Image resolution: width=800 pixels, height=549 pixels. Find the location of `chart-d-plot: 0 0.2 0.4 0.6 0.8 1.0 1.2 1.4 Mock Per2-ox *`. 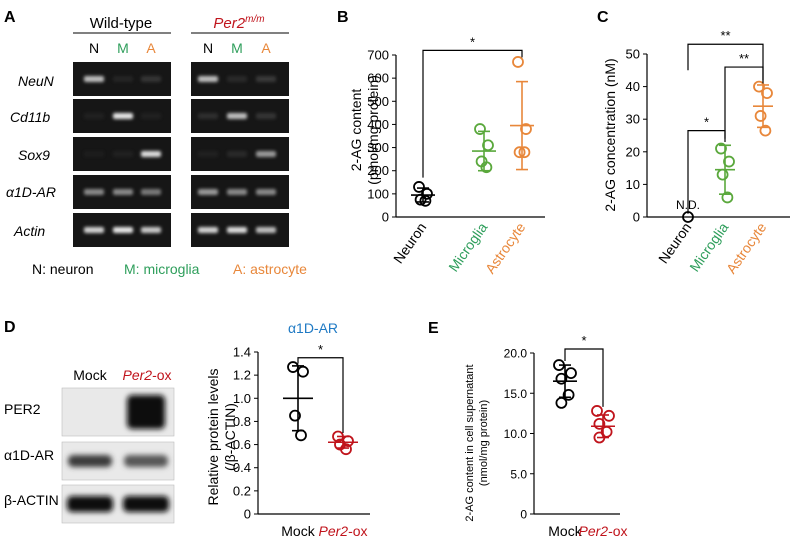

chart-d-plot: 0 0.2 0.4 0.6 0.8 1.0 1.2 1.4 Mock Per2-ox * is located at coordinates (301, 440).